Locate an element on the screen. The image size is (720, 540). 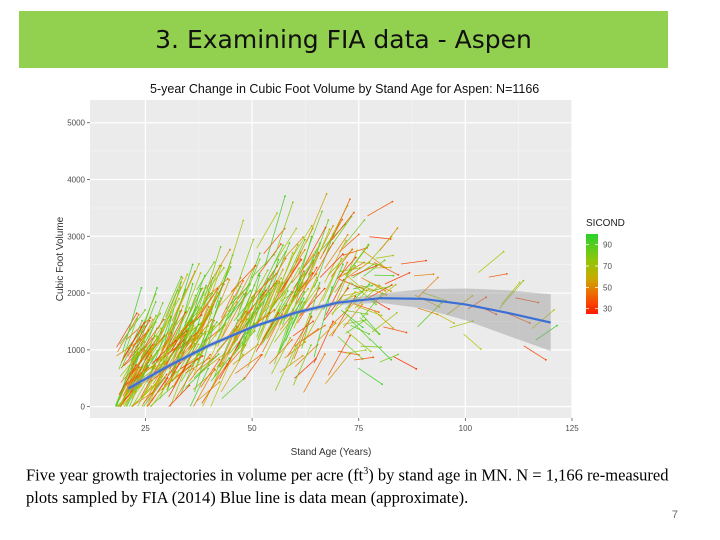
mean-line-path is located at coordinates (339, 343).